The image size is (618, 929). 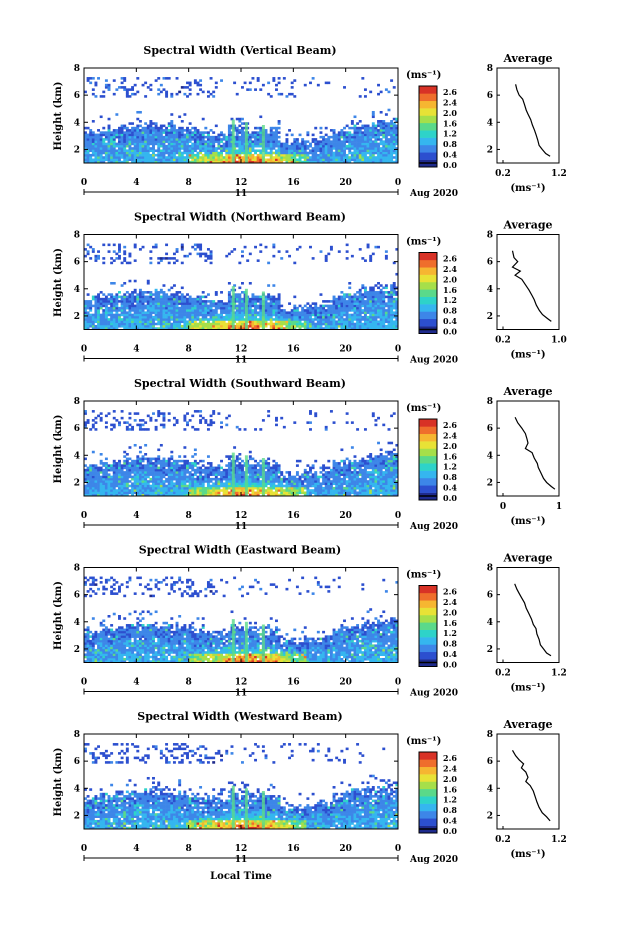 I want to click on profile-x-axis-label: (ms⁻¹), so click(x=527, y=355).